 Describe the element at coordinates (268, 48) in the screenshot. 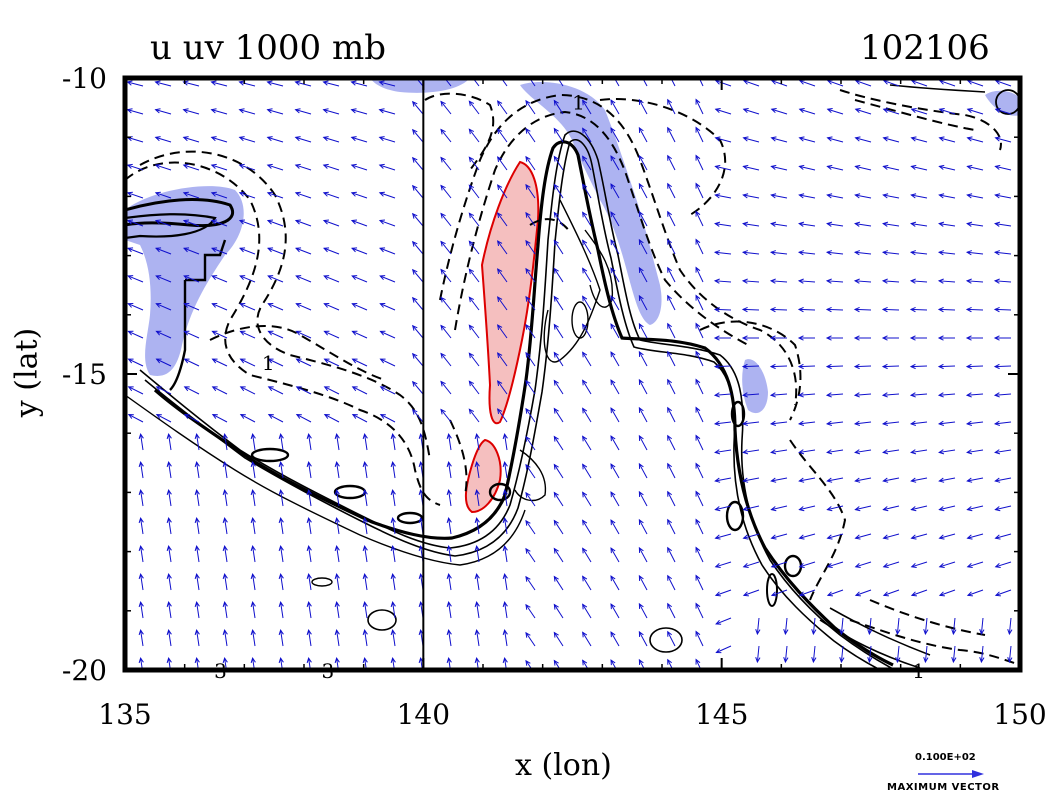

I see `chart-title-left: u uv 1000 mb` at that location.